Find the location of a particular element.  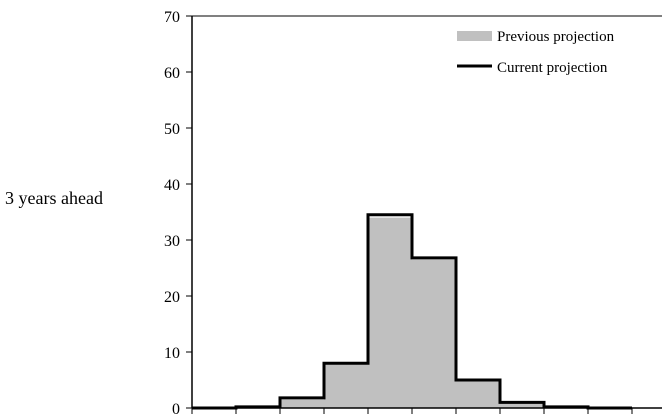

y-tick-label: 60 is located at coordinates (172, 73).